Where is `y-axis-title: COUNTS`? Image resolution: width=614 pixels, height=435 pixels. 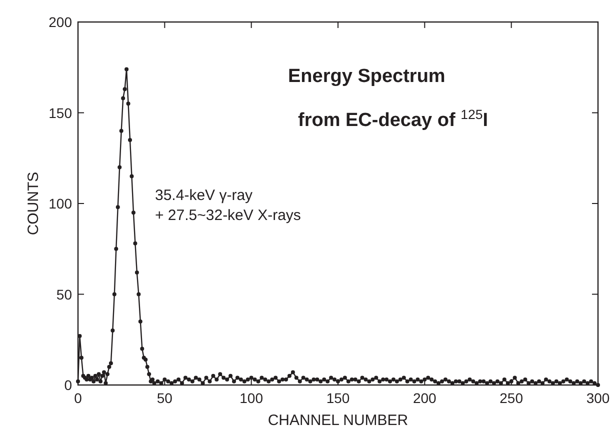
y-axis-title: COUNTS is located at coordinates (33, 204).